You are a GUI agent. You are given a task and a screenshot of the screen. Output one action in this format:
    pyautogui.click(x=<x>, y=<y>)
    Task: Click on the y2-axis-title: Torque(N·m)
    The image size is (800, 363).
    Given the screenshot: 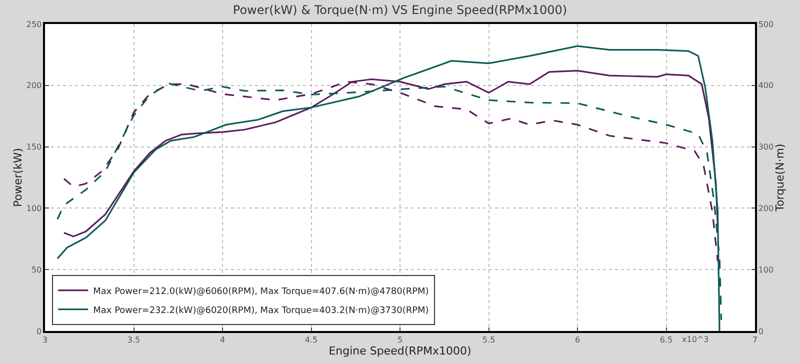 What is the action you would take?
    pyautogui.click(x=780, y=178)
    